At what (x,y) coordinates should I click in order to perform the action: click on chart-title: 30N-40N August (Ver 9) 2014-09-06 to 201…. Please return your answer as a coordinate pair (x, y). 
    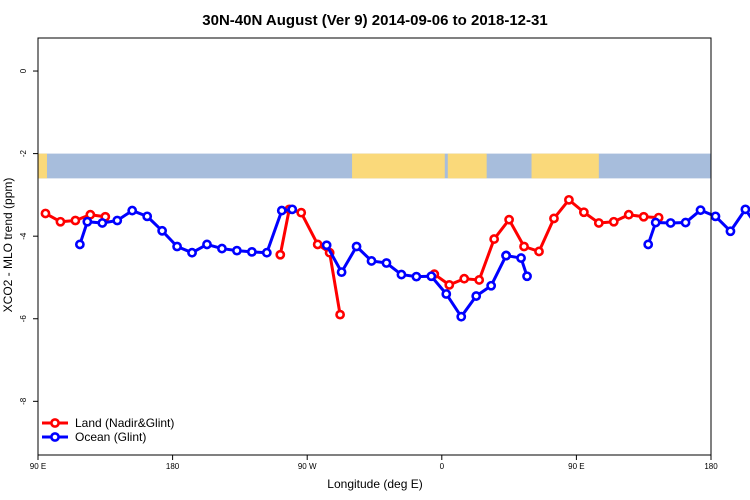
    Looking at the image, I should click on (374, 20).